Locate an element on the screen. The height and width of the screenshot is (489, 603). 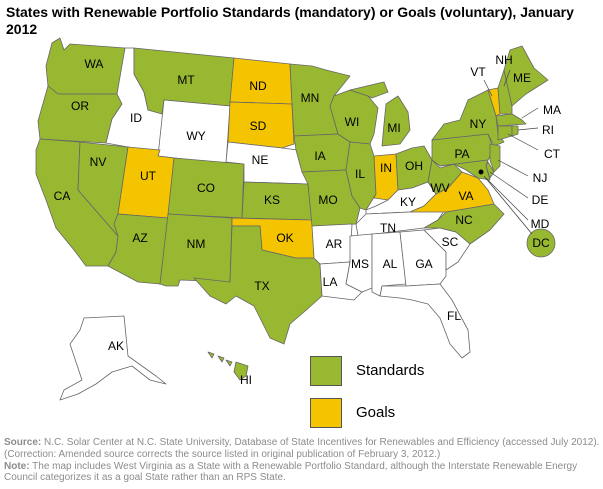
source-label: Source: is located at coordinates (23, 442).